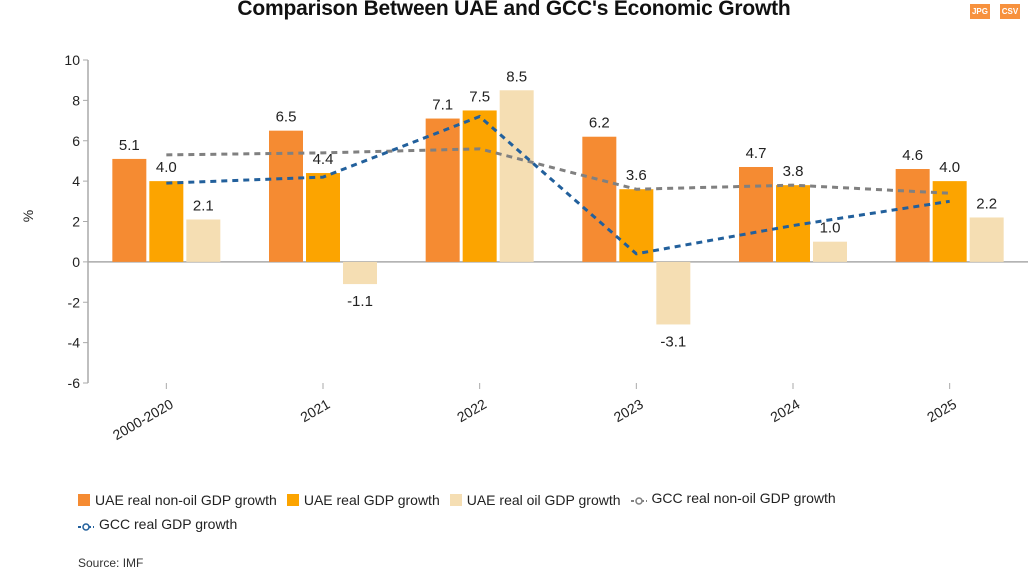  What do you see at coordinates (599, 123) in the screenshot?
I see `bar-data-label: 6.2` at bounding box center [599, 123].